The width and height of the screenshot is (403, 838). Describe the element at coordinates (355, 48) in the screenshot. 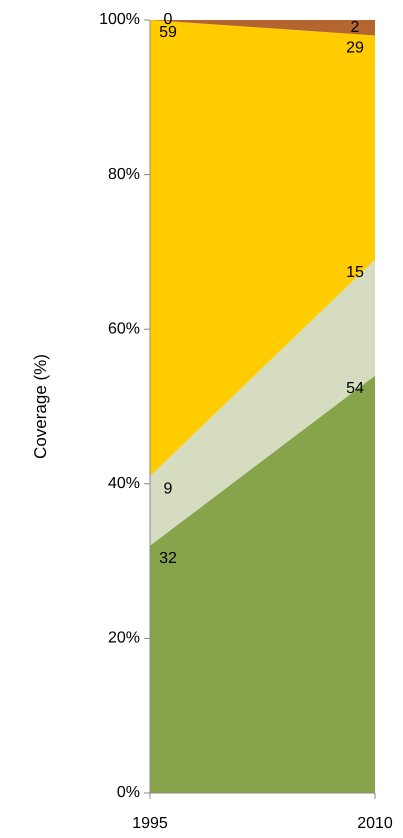

I see `data-label: 29` at that location.